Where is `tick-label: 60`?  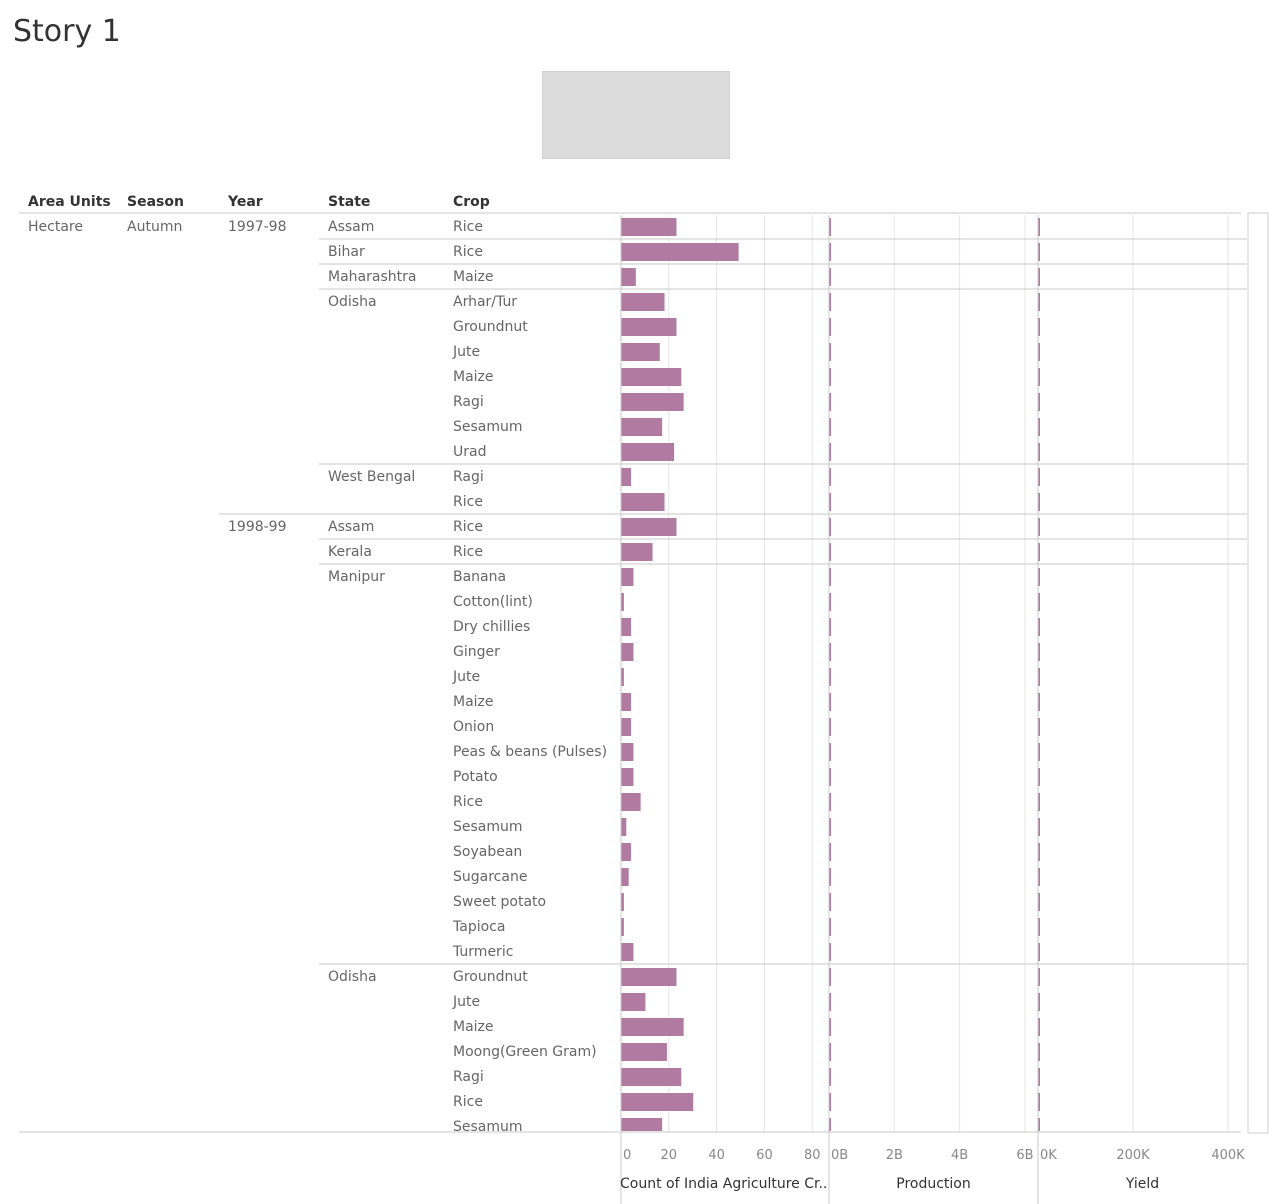
tick-label: 60 is located at coordinates (764, 1155).